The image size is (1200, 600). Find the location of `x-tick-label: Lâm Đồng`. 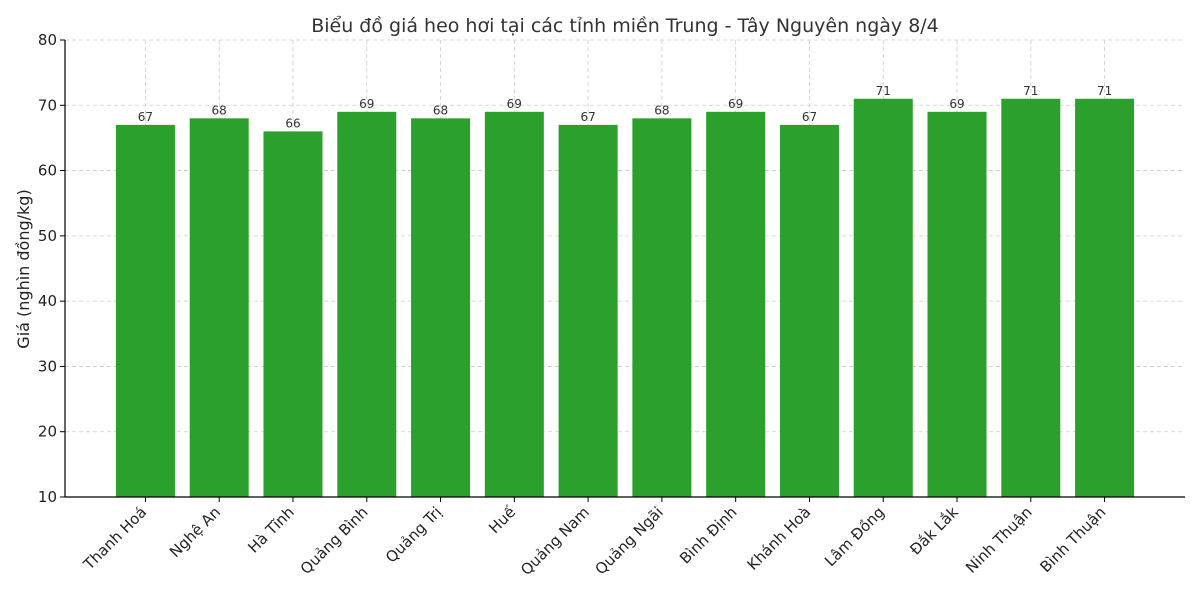

x-tick-label: Lâm Đồng is located at coordinates (854, 536).